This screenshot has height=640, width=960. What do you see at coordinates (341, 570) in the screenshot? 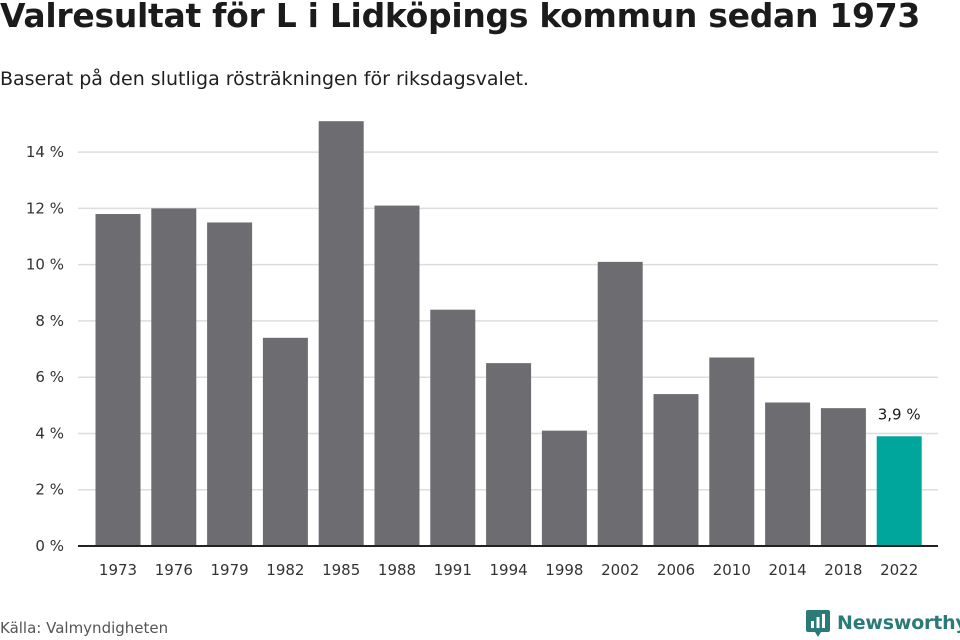
I see `x-tick-label: 1985` at bounding box center [341, 570].